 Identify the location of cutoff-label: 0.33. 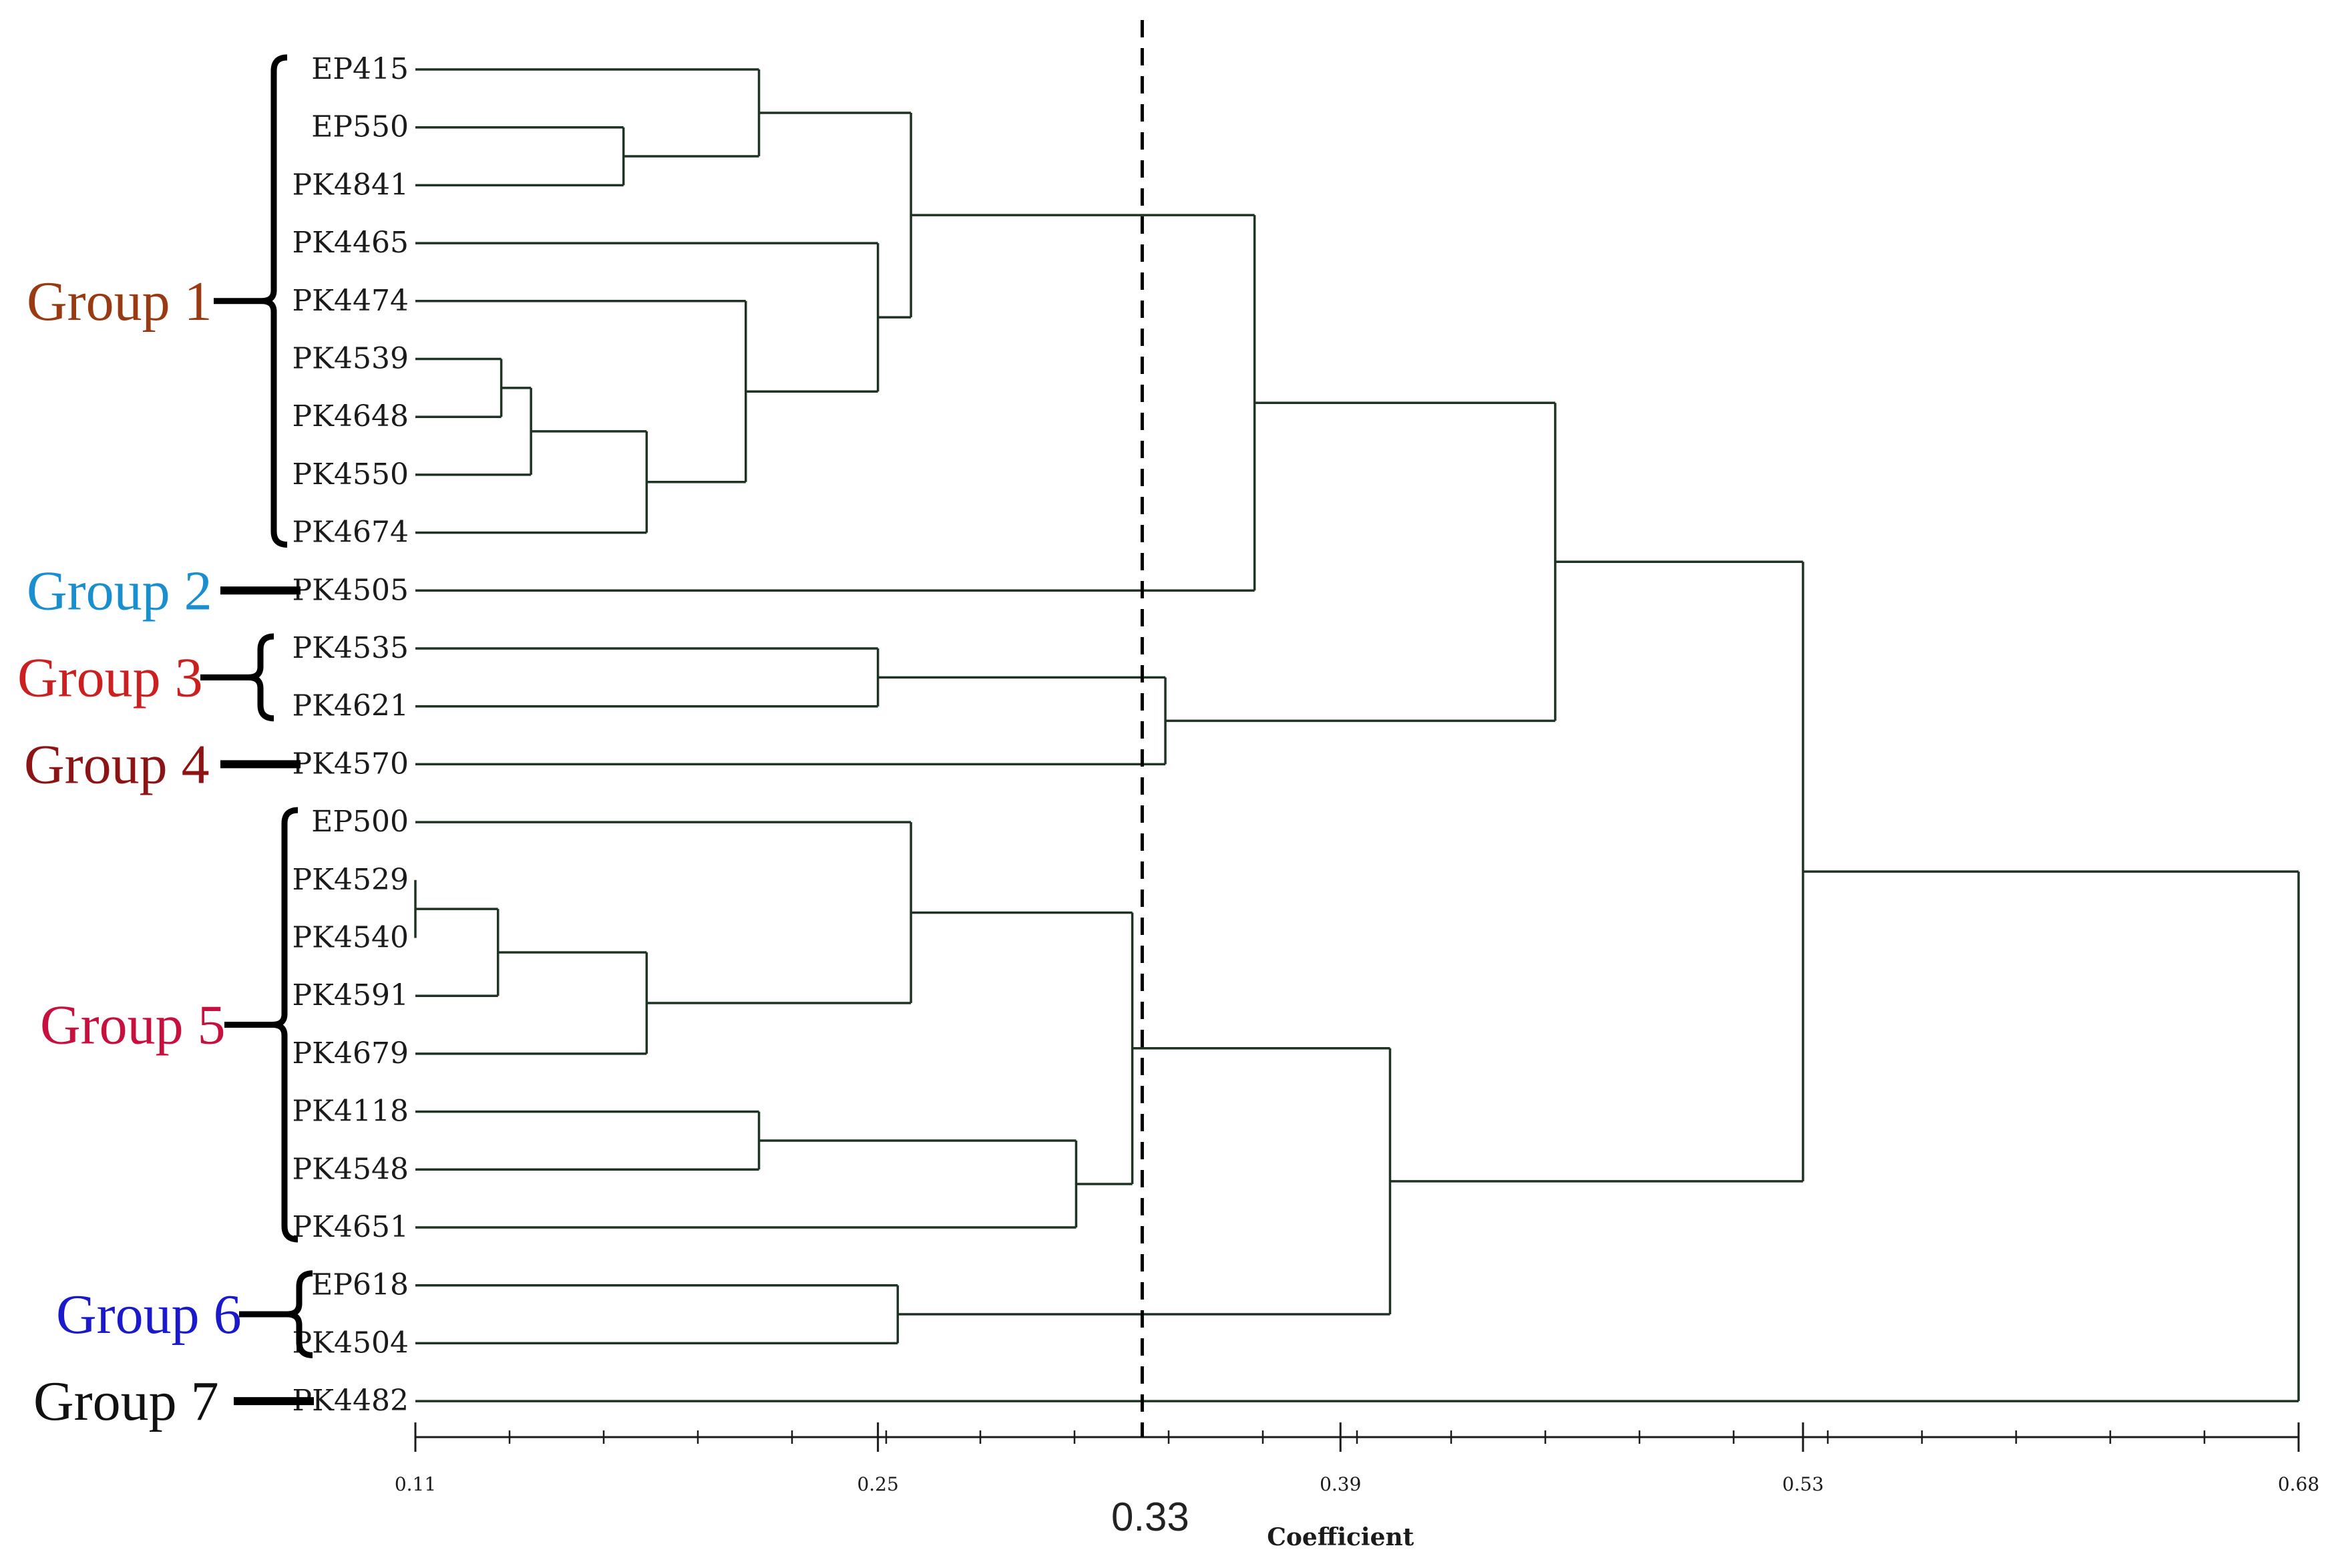
(1150, 1517).